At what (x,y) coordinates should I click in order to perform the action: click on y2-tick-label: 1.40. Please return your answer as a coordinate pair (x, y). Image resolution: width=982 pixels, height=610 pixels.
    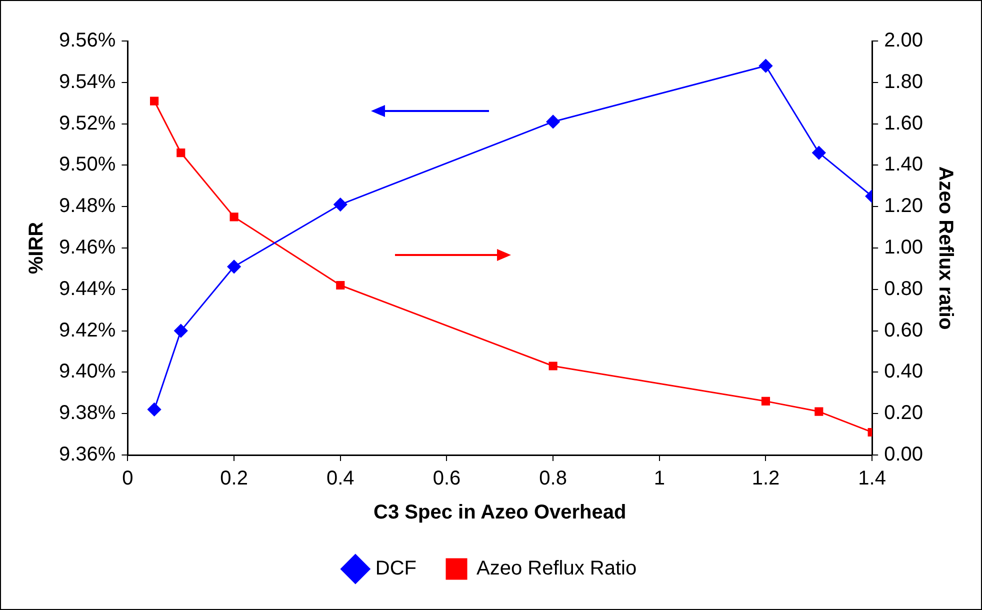
    Looking at the image, I should click on (904, 165).